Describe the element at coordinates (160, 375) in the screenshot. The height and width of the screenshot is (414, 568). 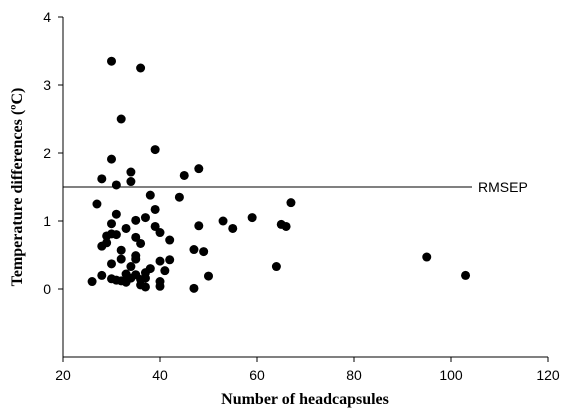
I see `x-tick-label: 40` at that location.